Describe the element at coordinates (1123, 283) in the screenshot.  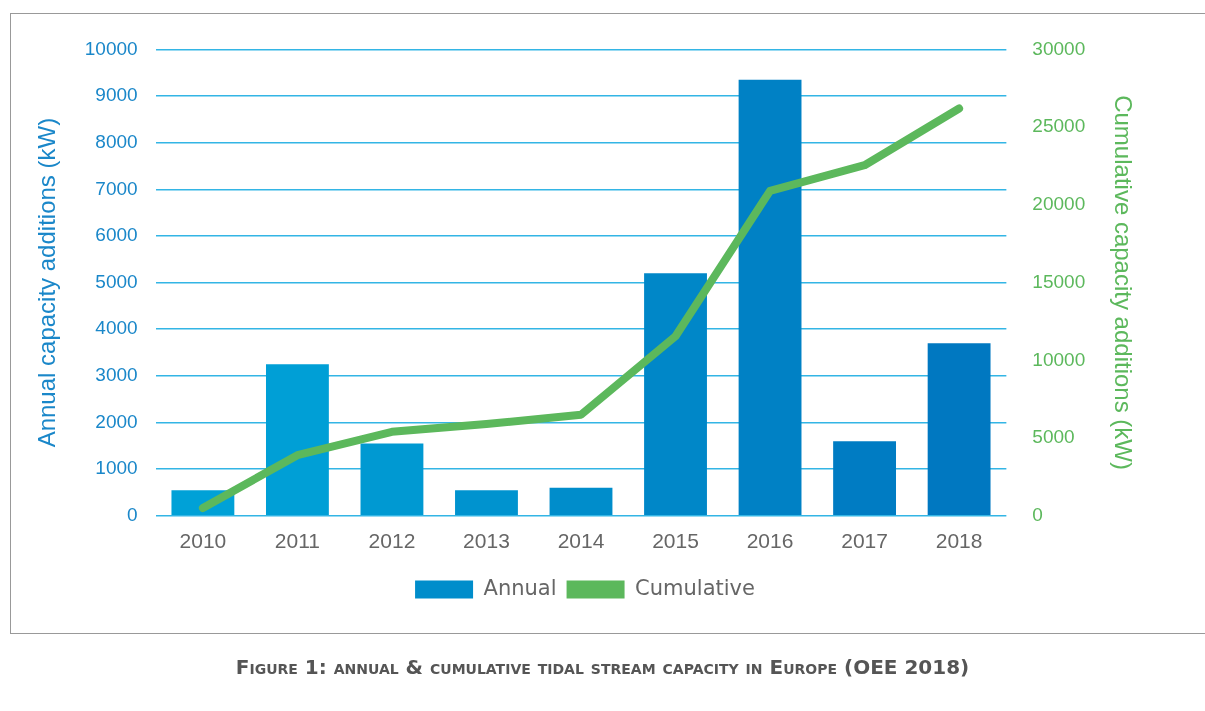
I see `y2-axis-title: Cumulative capacity additions (kW)` at that location.